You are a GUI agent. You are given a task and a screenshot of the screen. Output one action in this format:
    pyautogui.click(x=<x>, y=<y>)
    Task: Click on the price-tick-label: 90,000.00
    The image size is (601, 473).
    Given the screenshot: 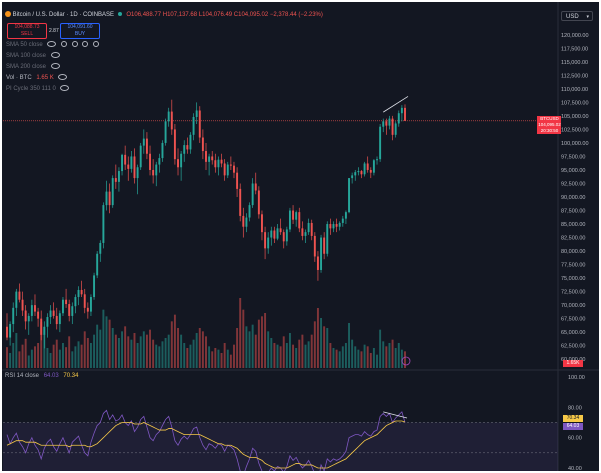 What is the action you would take?
    pyautogui.click(x=573, y=198)
    